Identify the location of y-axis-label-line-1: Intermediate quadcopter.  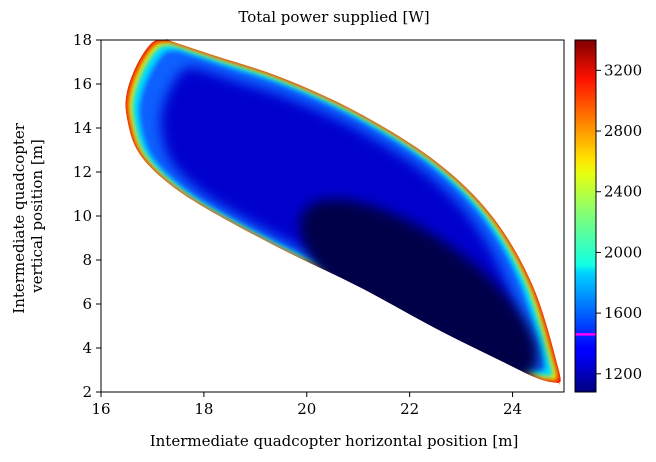
(19, 218).